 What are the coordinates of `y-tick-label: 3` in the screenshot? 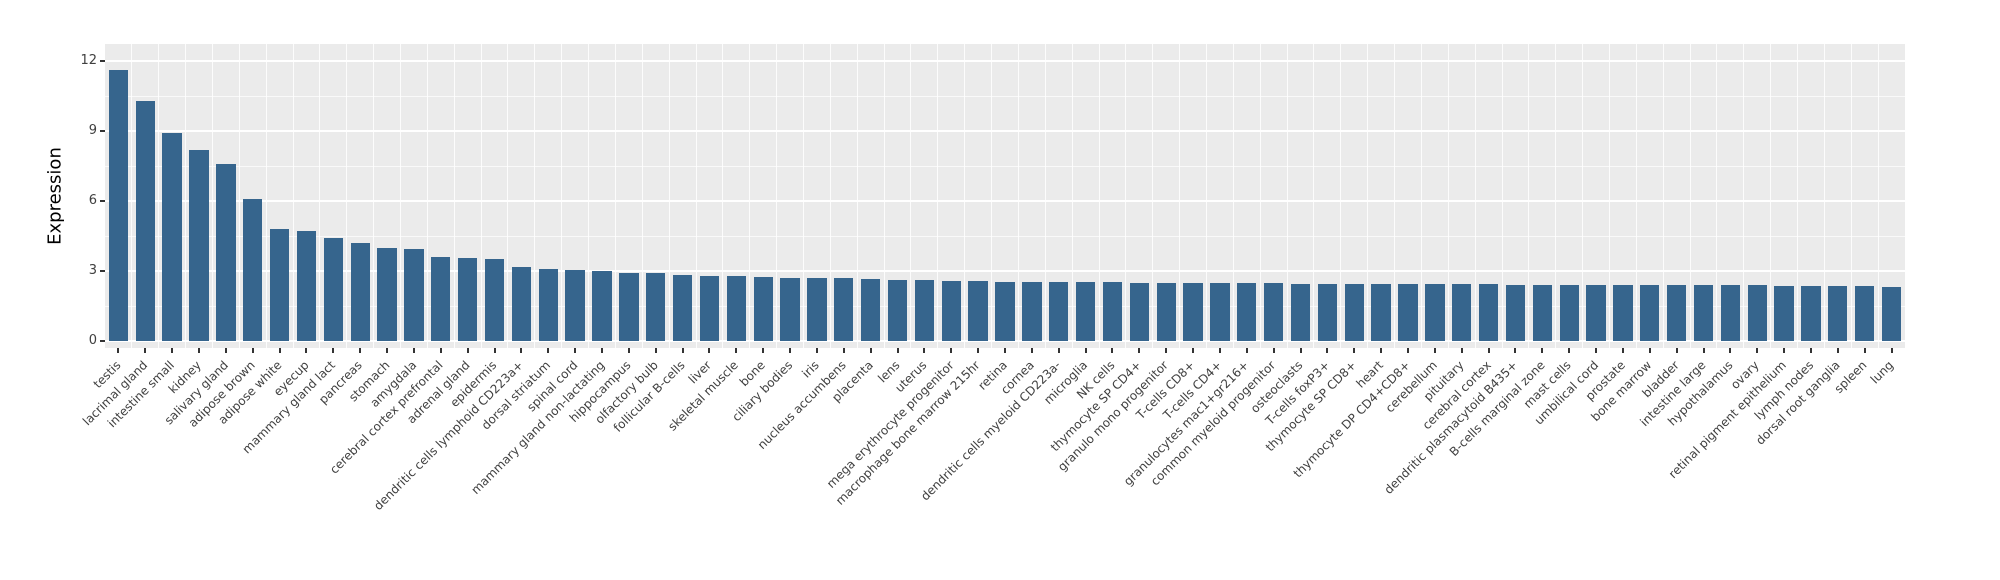 It's located at (92, 270).